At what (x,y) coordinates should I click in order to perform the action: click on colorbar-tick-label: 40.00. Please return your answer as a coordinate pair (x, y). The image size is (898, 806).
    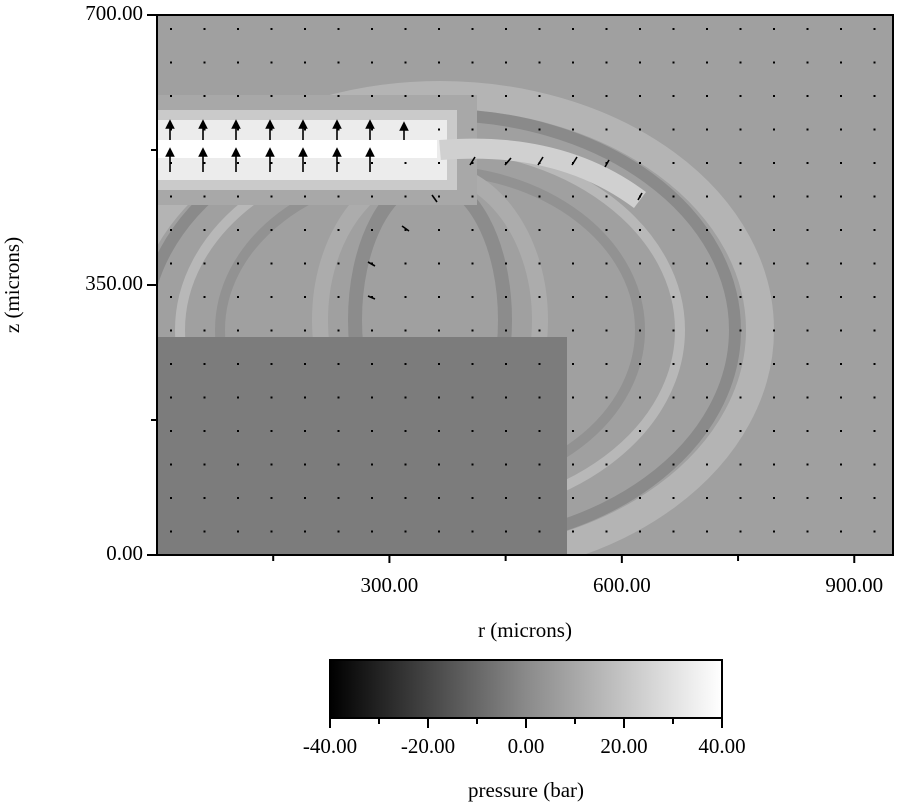
    Looking at the image, I should click on (721, 746).